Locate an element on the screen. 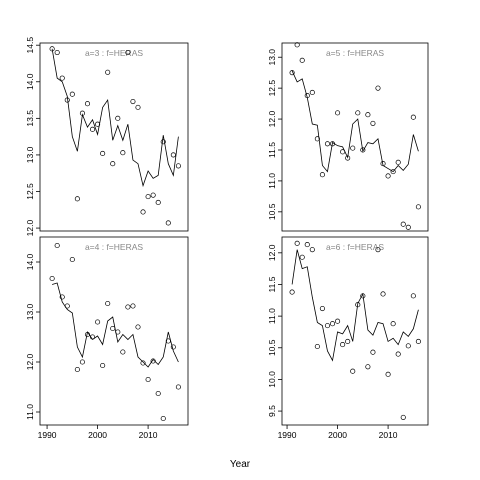  panel-title: a=6 : f=HERAS is located at coordinates (355, 247).